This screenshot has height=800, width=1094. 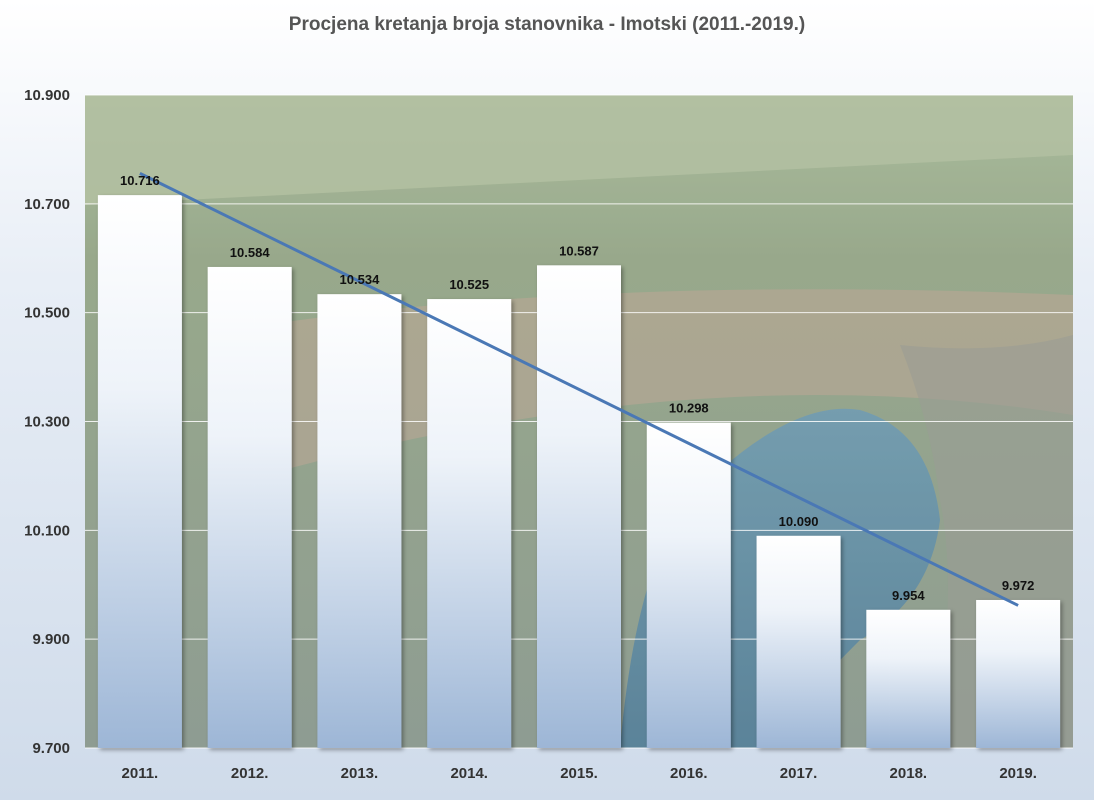 I want to click on x-tick-label: 2019., so click(x=1018, y=773).